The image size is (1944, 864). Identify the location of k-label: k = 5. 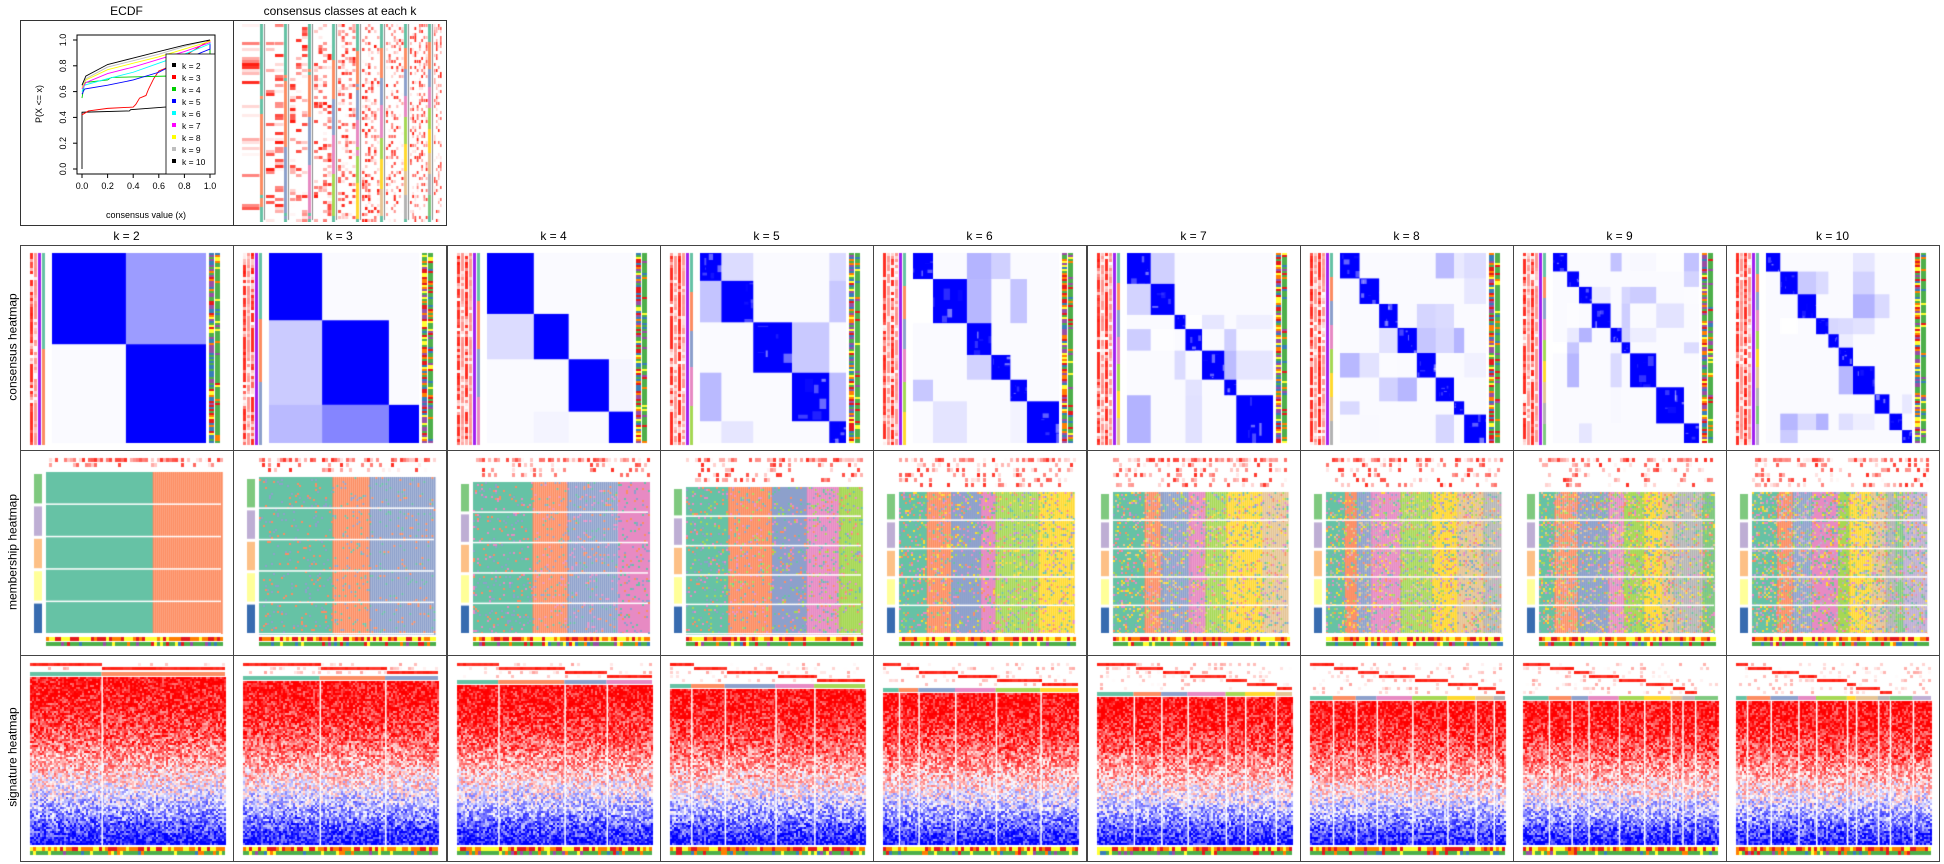
(766, 236).